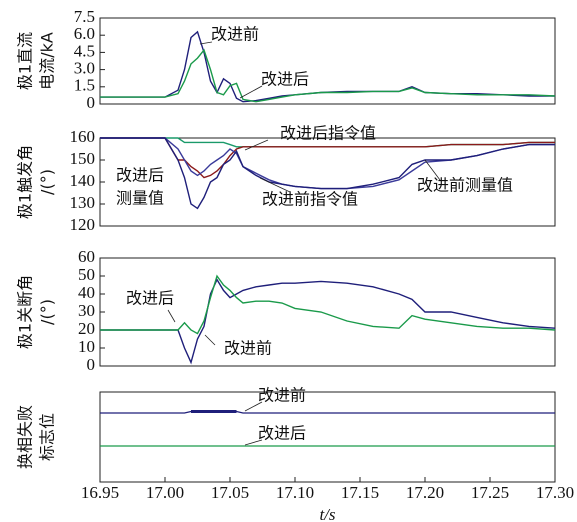 This screenshot has height=522, width=577. I want to click on y-axis-label: 电流/kA, so click(47, 61).